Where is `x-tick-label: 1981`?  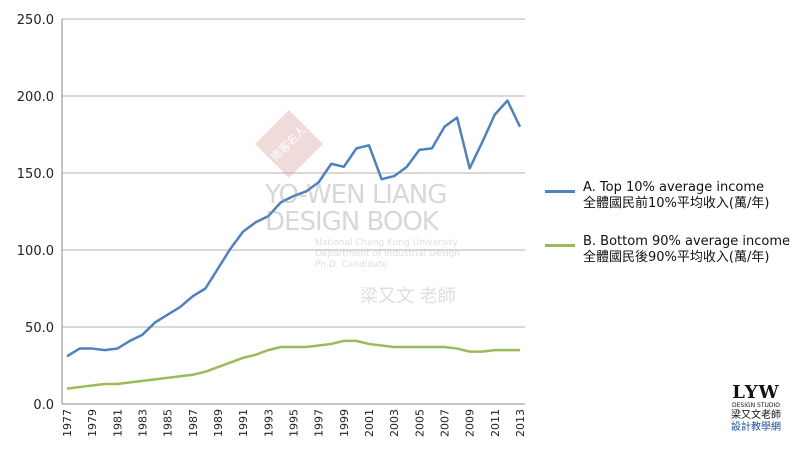 x-tick-label: 1981 is located at coordinates (117, 423).